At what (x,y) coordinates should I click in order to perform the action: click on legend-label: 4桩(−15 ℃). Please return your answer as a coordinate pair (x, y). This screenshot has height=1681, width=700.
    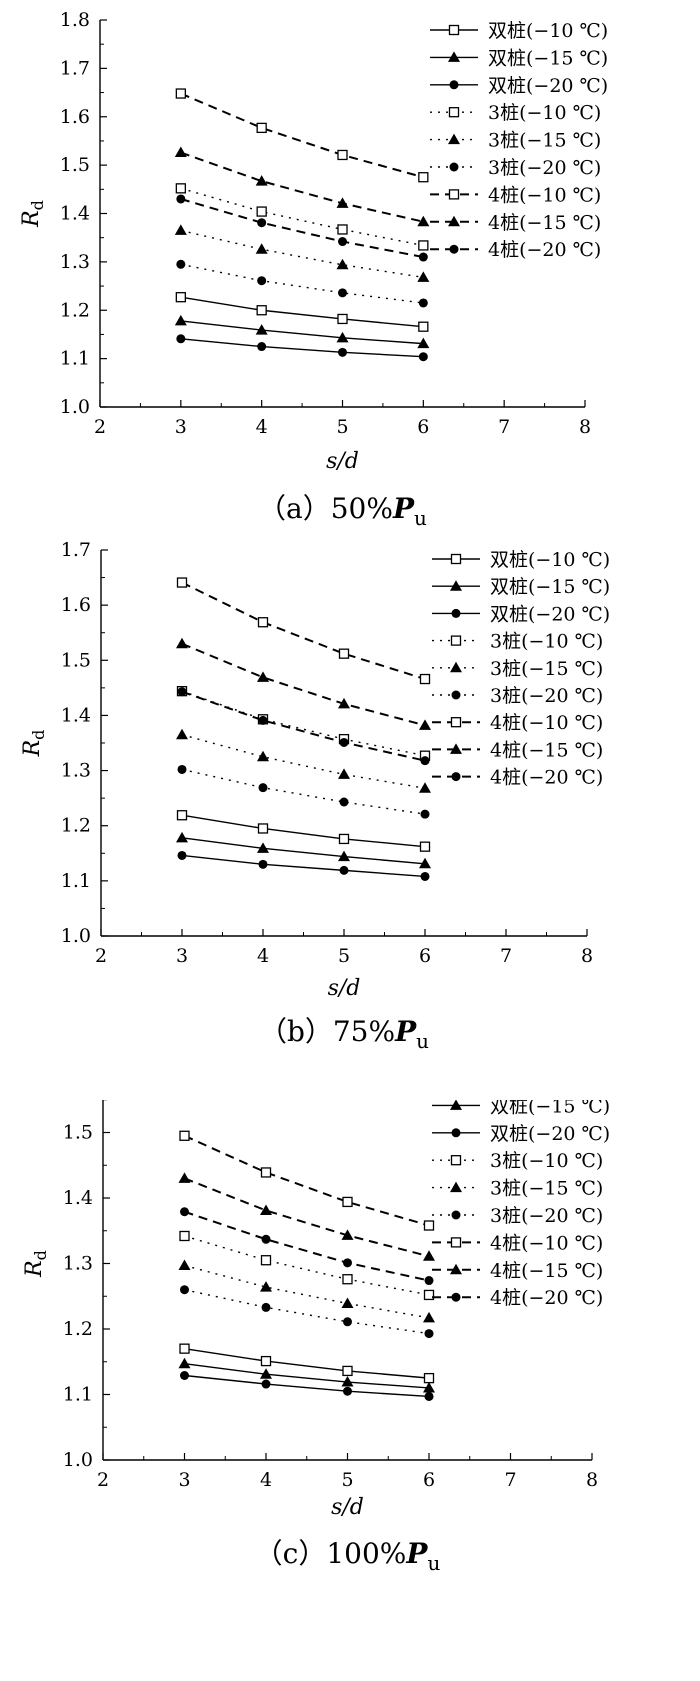
    Looking at the image, I should click on (546, 1271).